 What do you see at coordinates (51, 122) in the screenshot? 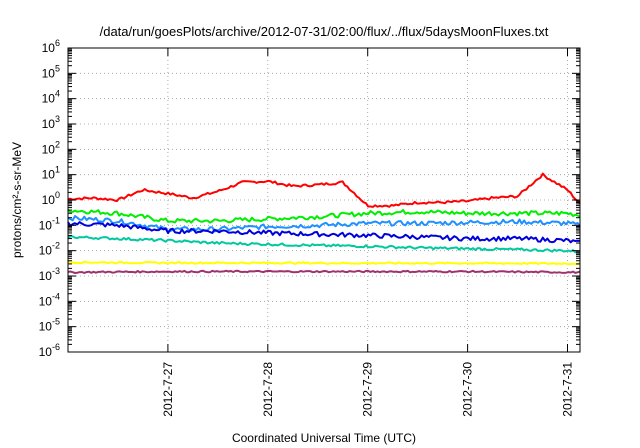
I see `y-tick-label: 10³` at bounding box center [51, 122].